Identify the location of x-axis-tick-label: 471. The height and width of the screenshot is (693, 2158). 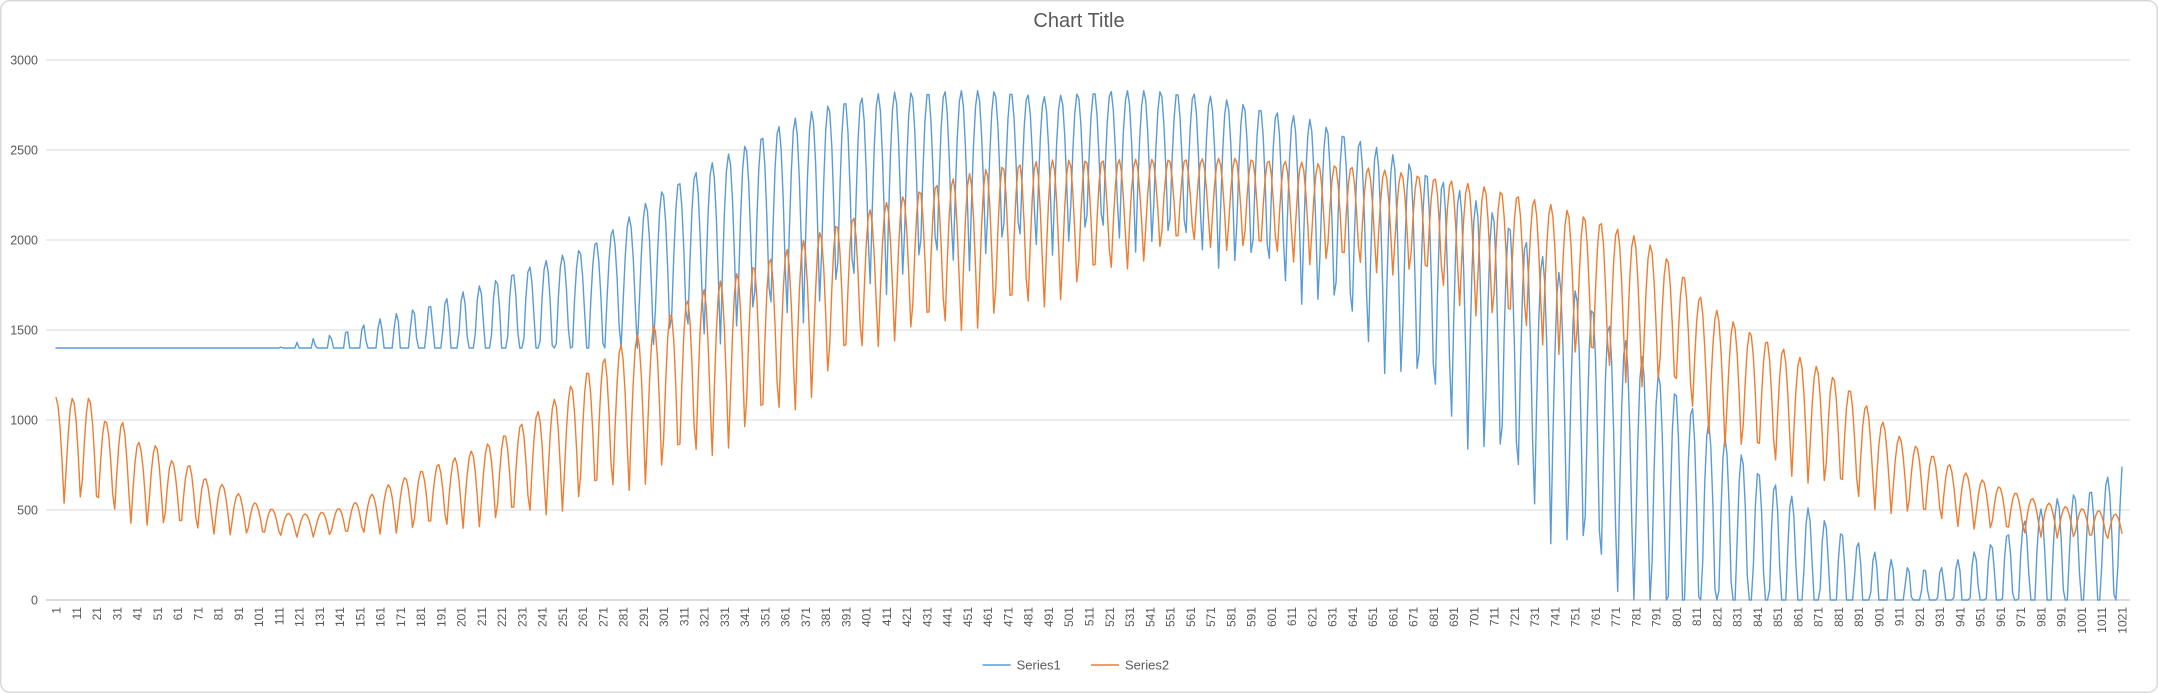
(1008, 617).